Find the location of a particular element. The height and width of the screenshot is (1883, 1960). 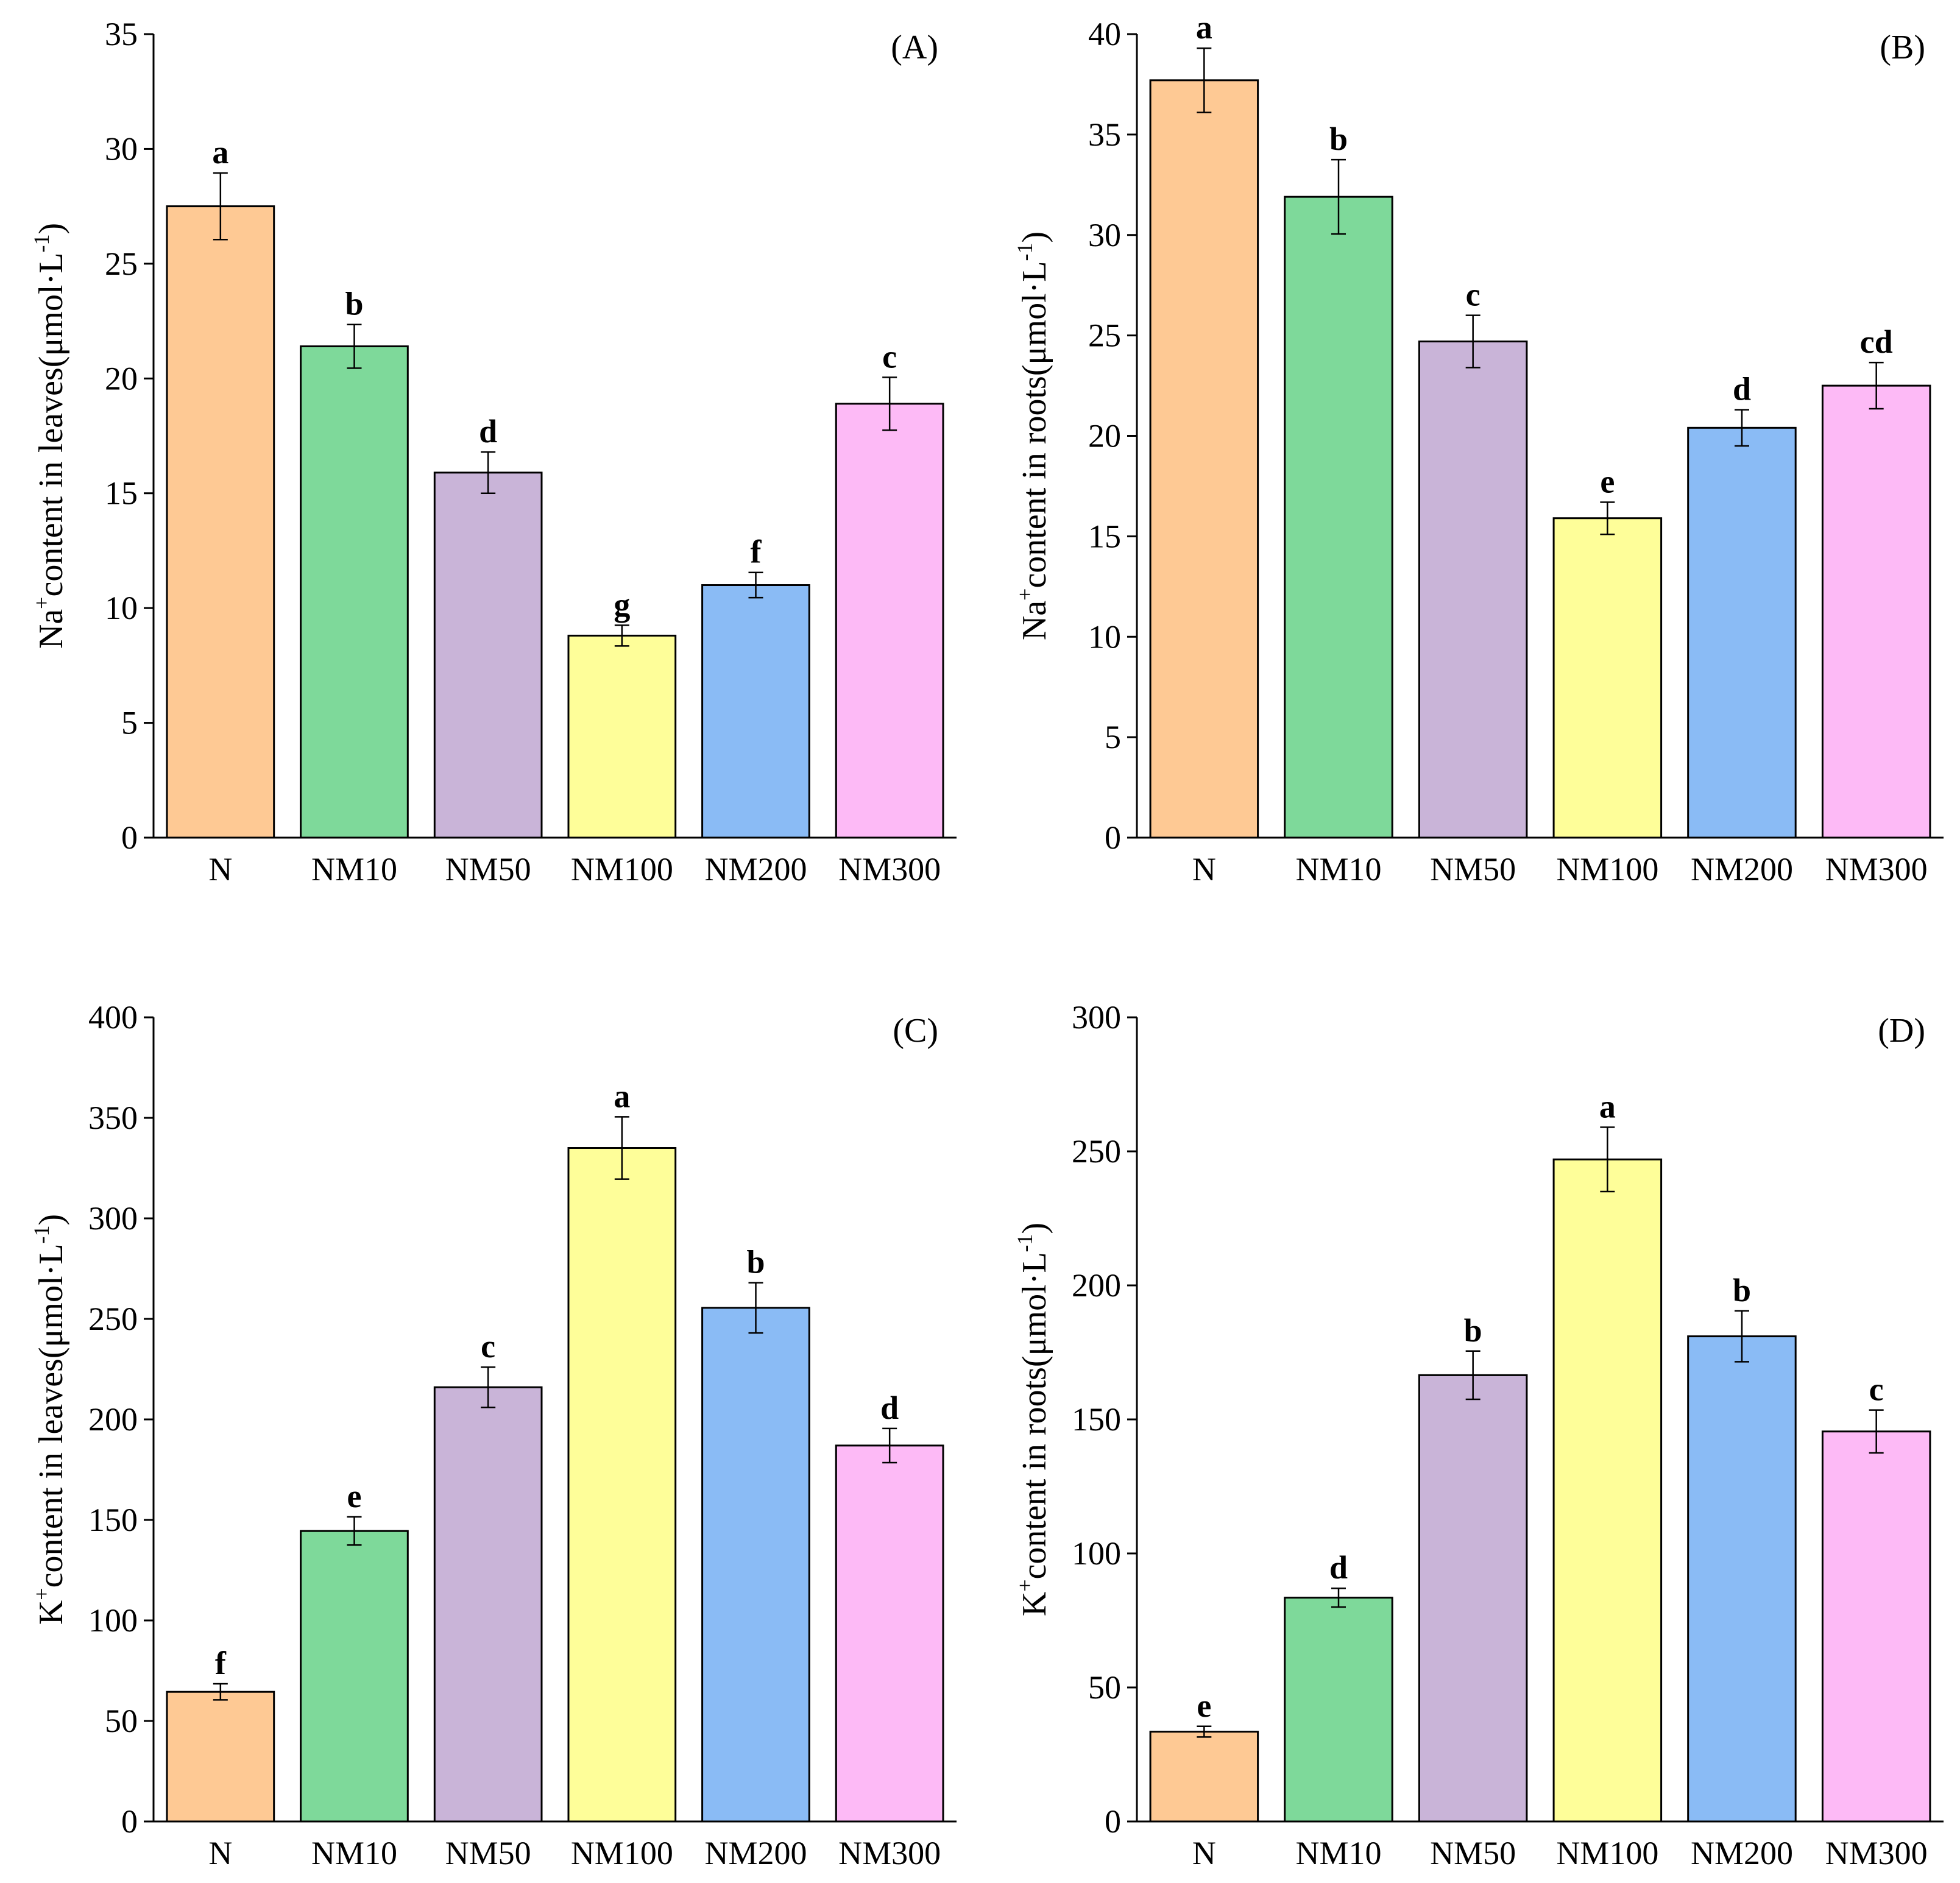

significance-letter: e is located at coordinates (354, 1496).